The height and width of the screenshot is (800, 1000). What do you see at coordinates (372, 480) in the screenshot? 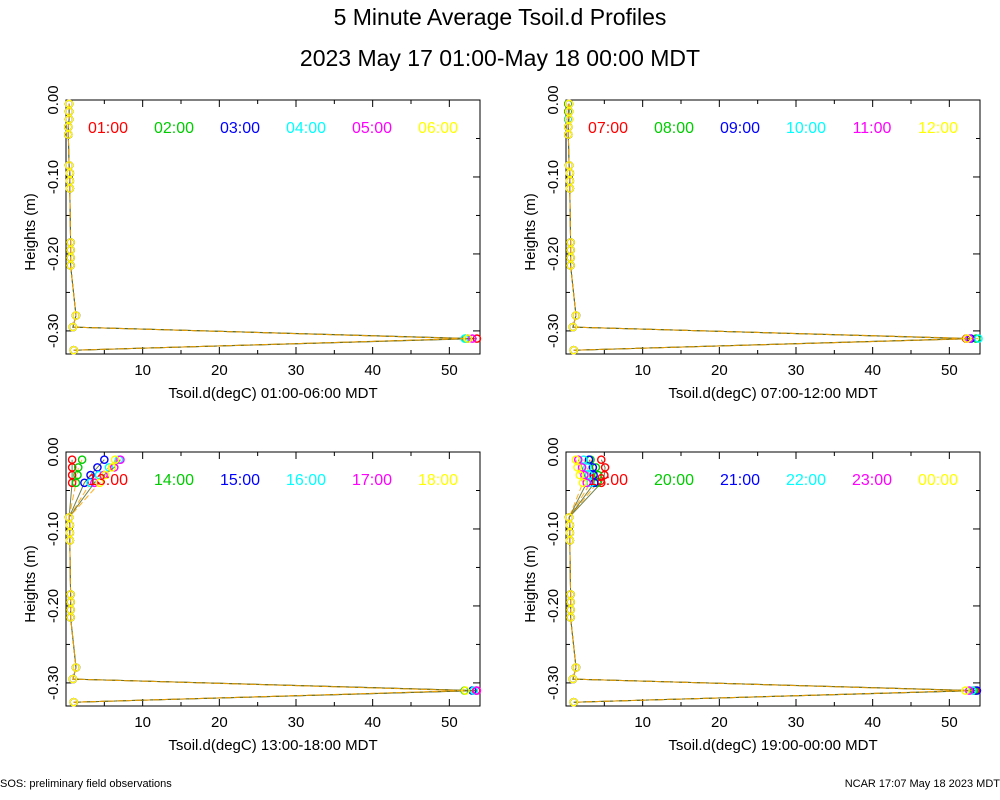
I see `legend-entry: 17:00` at bounding box center [372, 480].